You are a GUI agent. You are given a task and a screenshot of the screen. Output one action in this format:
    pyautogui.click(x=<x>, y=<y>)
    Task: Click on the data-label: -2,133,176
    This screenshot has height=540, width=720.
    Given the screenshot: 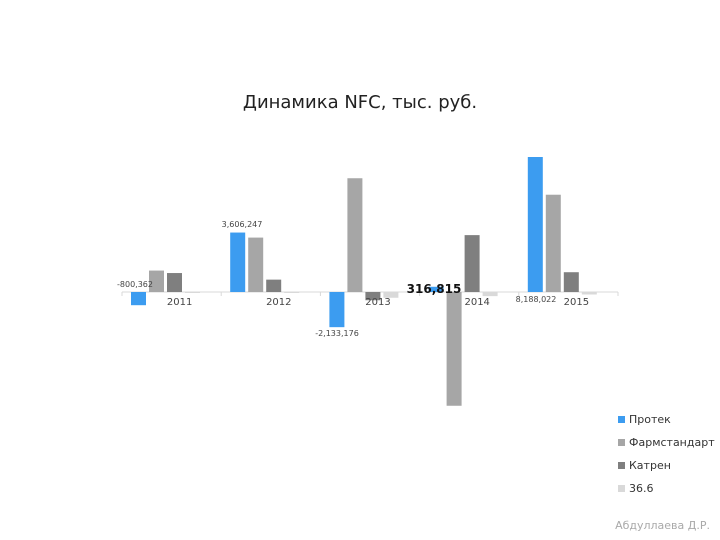 What is the action you would take?
    pyautogui.click(x=337, y=333)
    